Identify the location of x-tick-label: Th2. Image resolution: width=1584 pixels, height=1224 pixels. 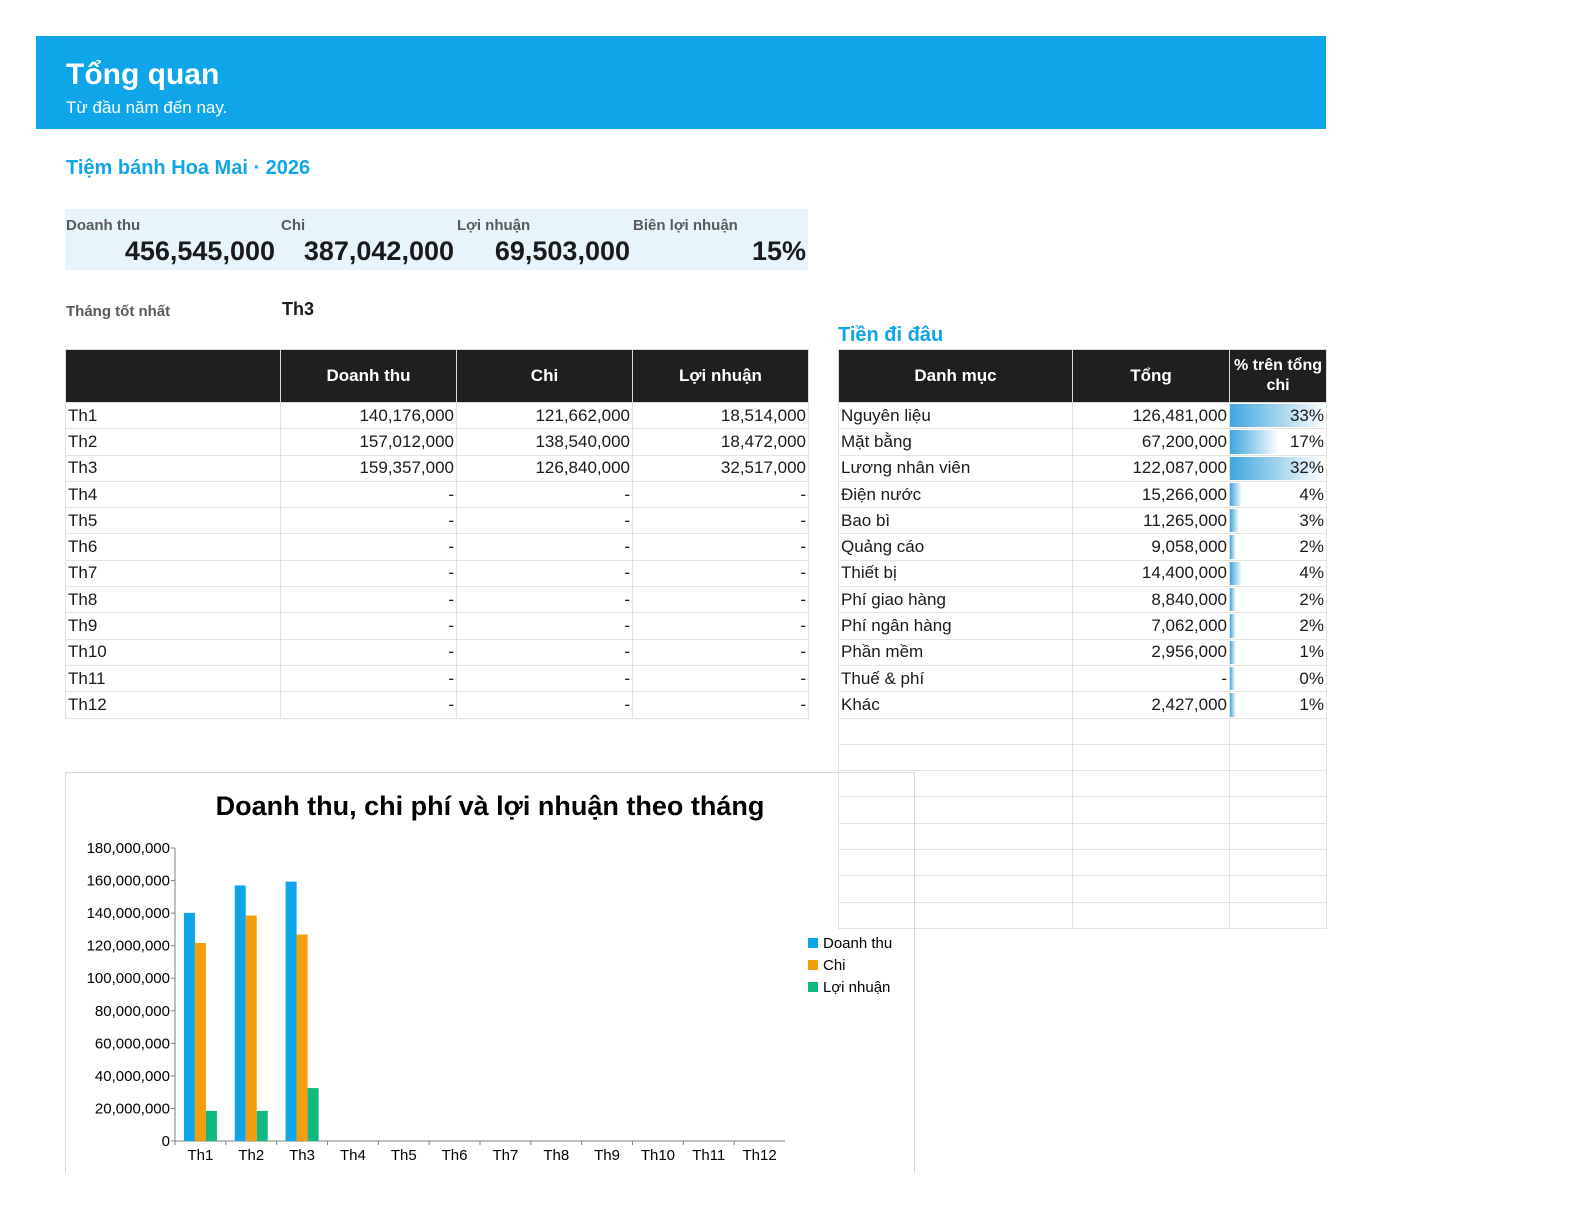
(251, 1155).